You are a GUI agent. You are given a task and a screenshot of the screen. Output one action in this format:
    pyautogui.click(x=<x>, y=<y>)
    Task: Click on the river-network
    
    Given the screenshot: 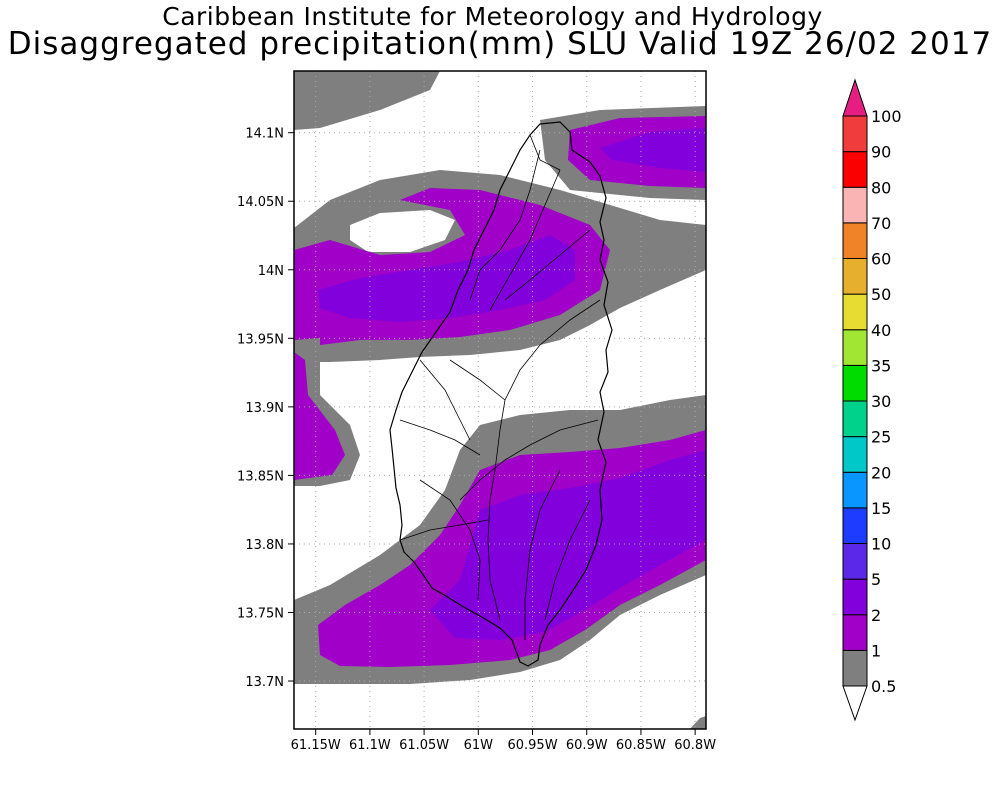 What is the action you would take?
    pyautogui.click(x=500, y=387)
    